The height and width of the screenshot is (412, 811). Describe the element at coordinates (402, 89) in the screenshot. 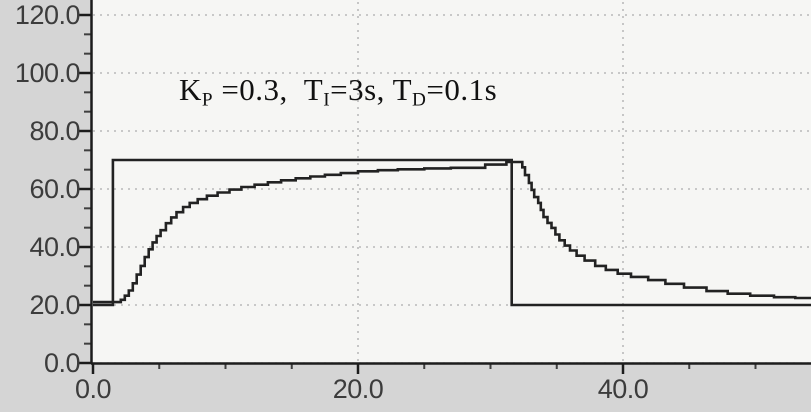

I see `annotation-td: T` at that location.